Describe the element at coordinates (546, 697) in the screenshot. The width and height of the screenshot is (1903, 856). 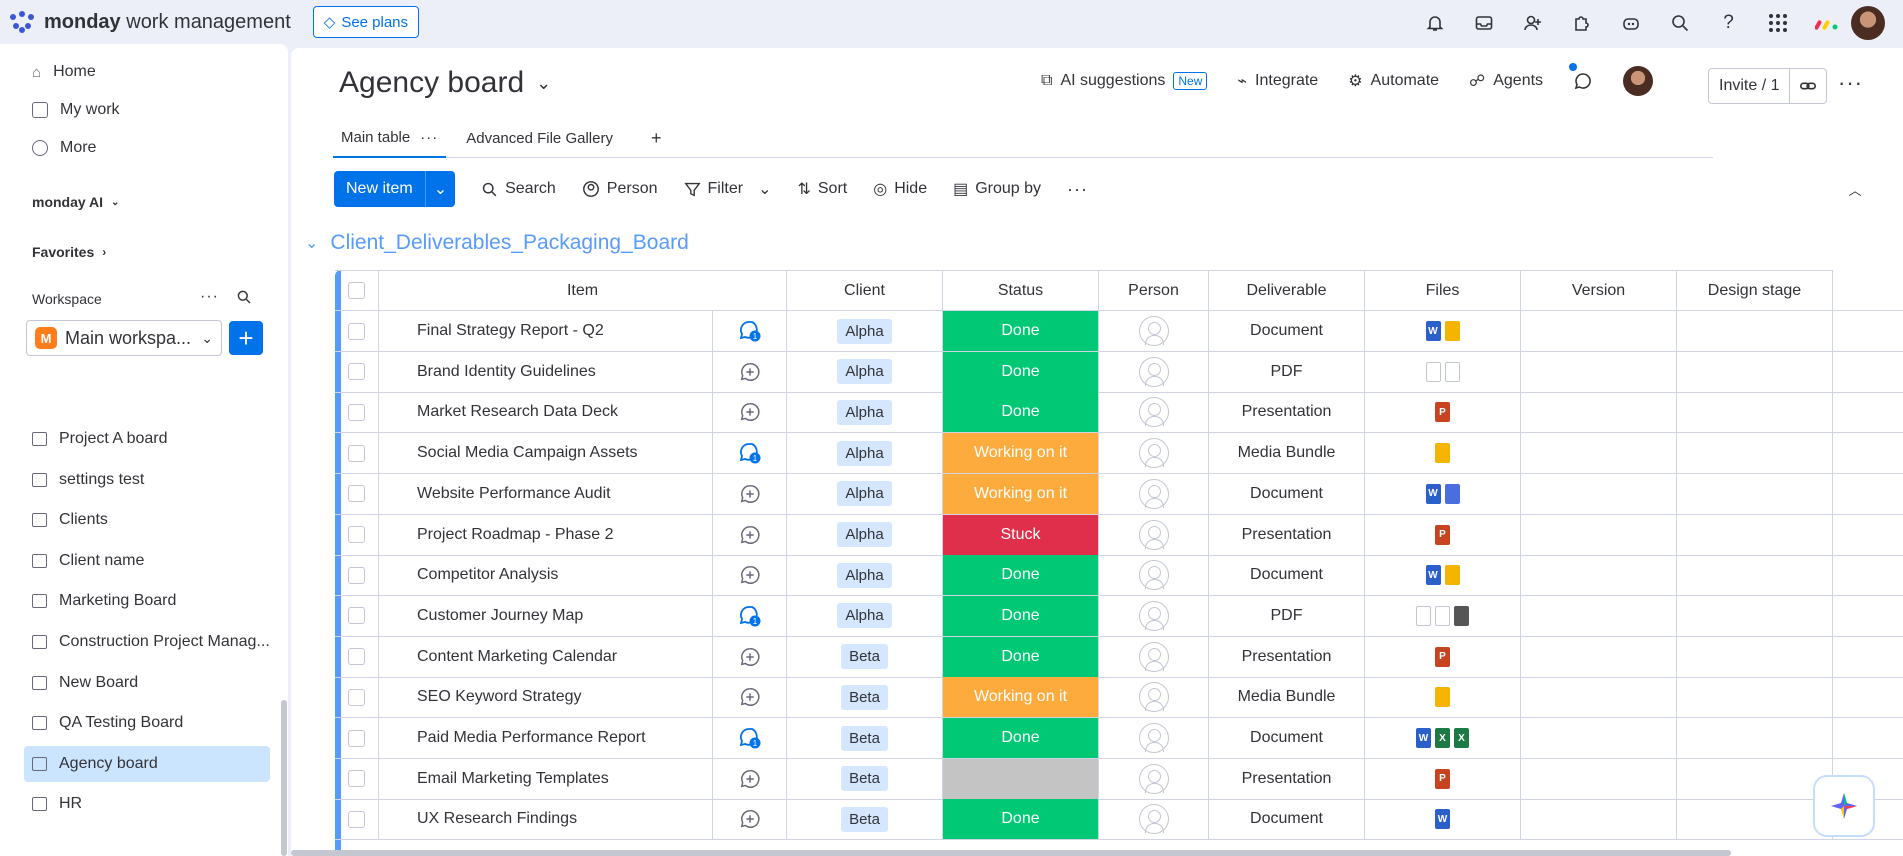
I see `item-name: SEO Keyword Strategy` at that location.